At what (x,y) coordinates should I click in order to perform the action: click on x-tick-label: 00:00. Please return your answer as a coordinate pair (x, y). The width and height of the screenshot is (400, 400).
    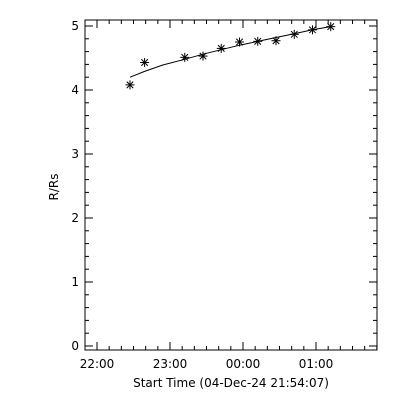
    Looking at the image, I should click on (243, 364).